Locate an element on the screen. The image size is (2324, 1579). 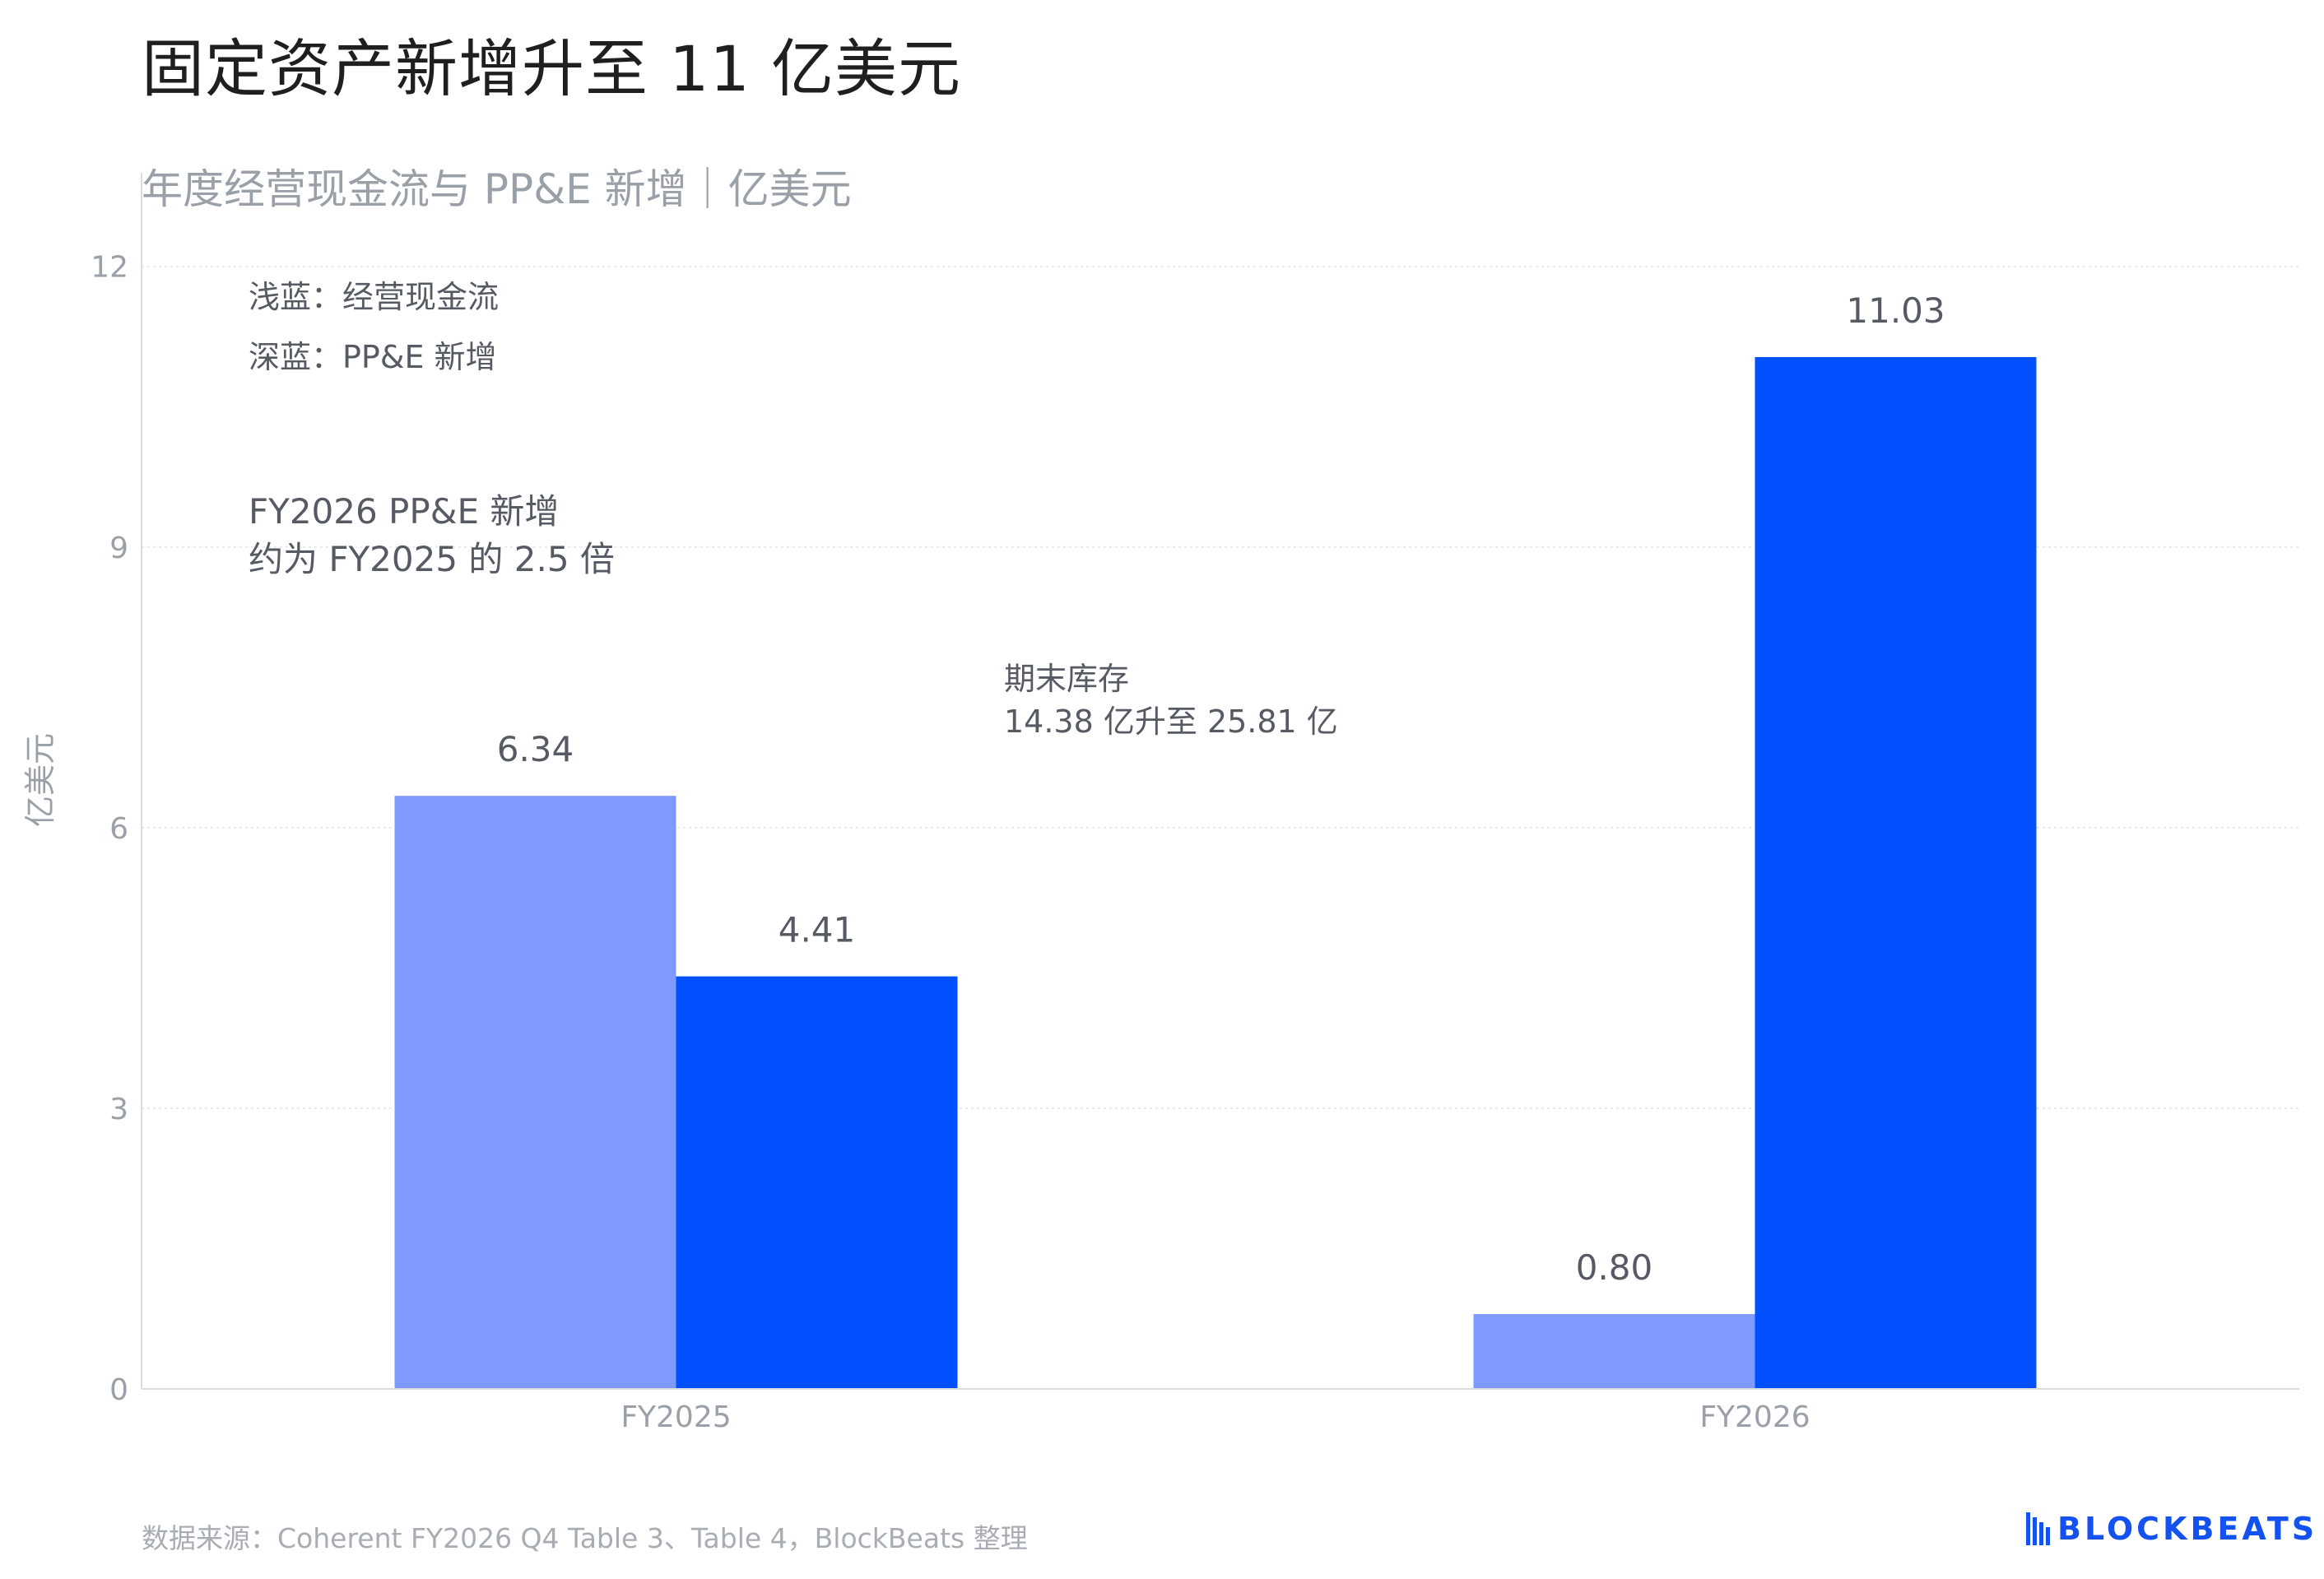
blockbeats-logo-icon is located at coordinates (2038, 1528).